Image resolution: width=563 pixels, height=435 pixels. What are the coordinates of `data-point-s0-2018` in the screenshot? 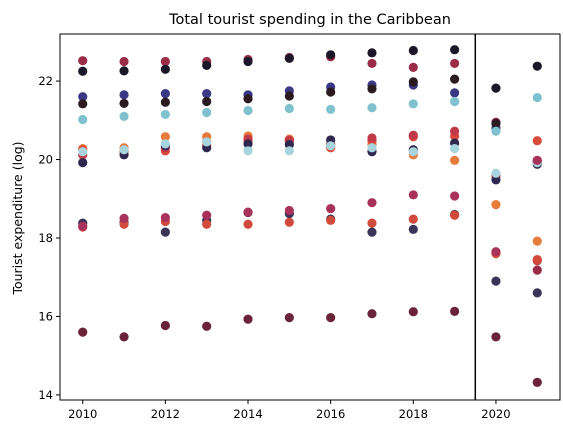 It's located at (413, 67).